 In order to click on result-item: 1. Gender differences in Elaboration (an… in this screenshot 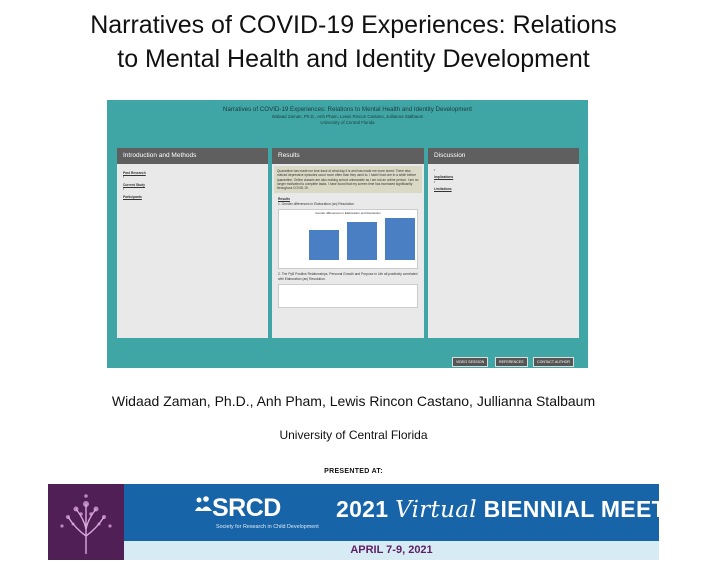, I will do `click(316, 203)`.